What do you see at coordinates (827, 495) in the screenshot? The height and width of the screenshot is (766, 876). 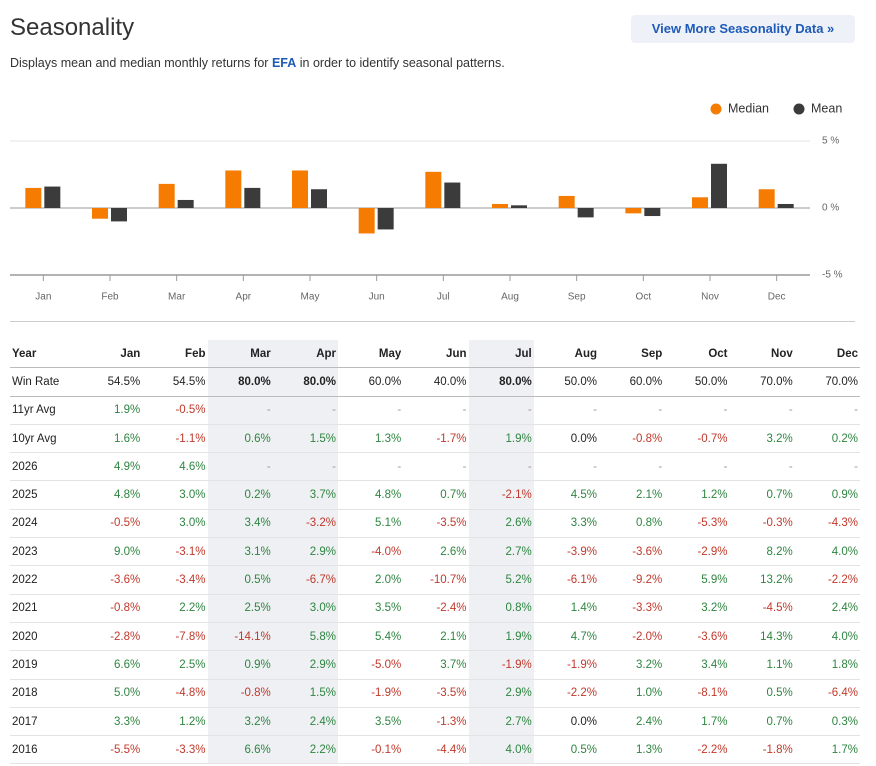 I see `return-cell: 0.9%` at bounding box center [827, 495].